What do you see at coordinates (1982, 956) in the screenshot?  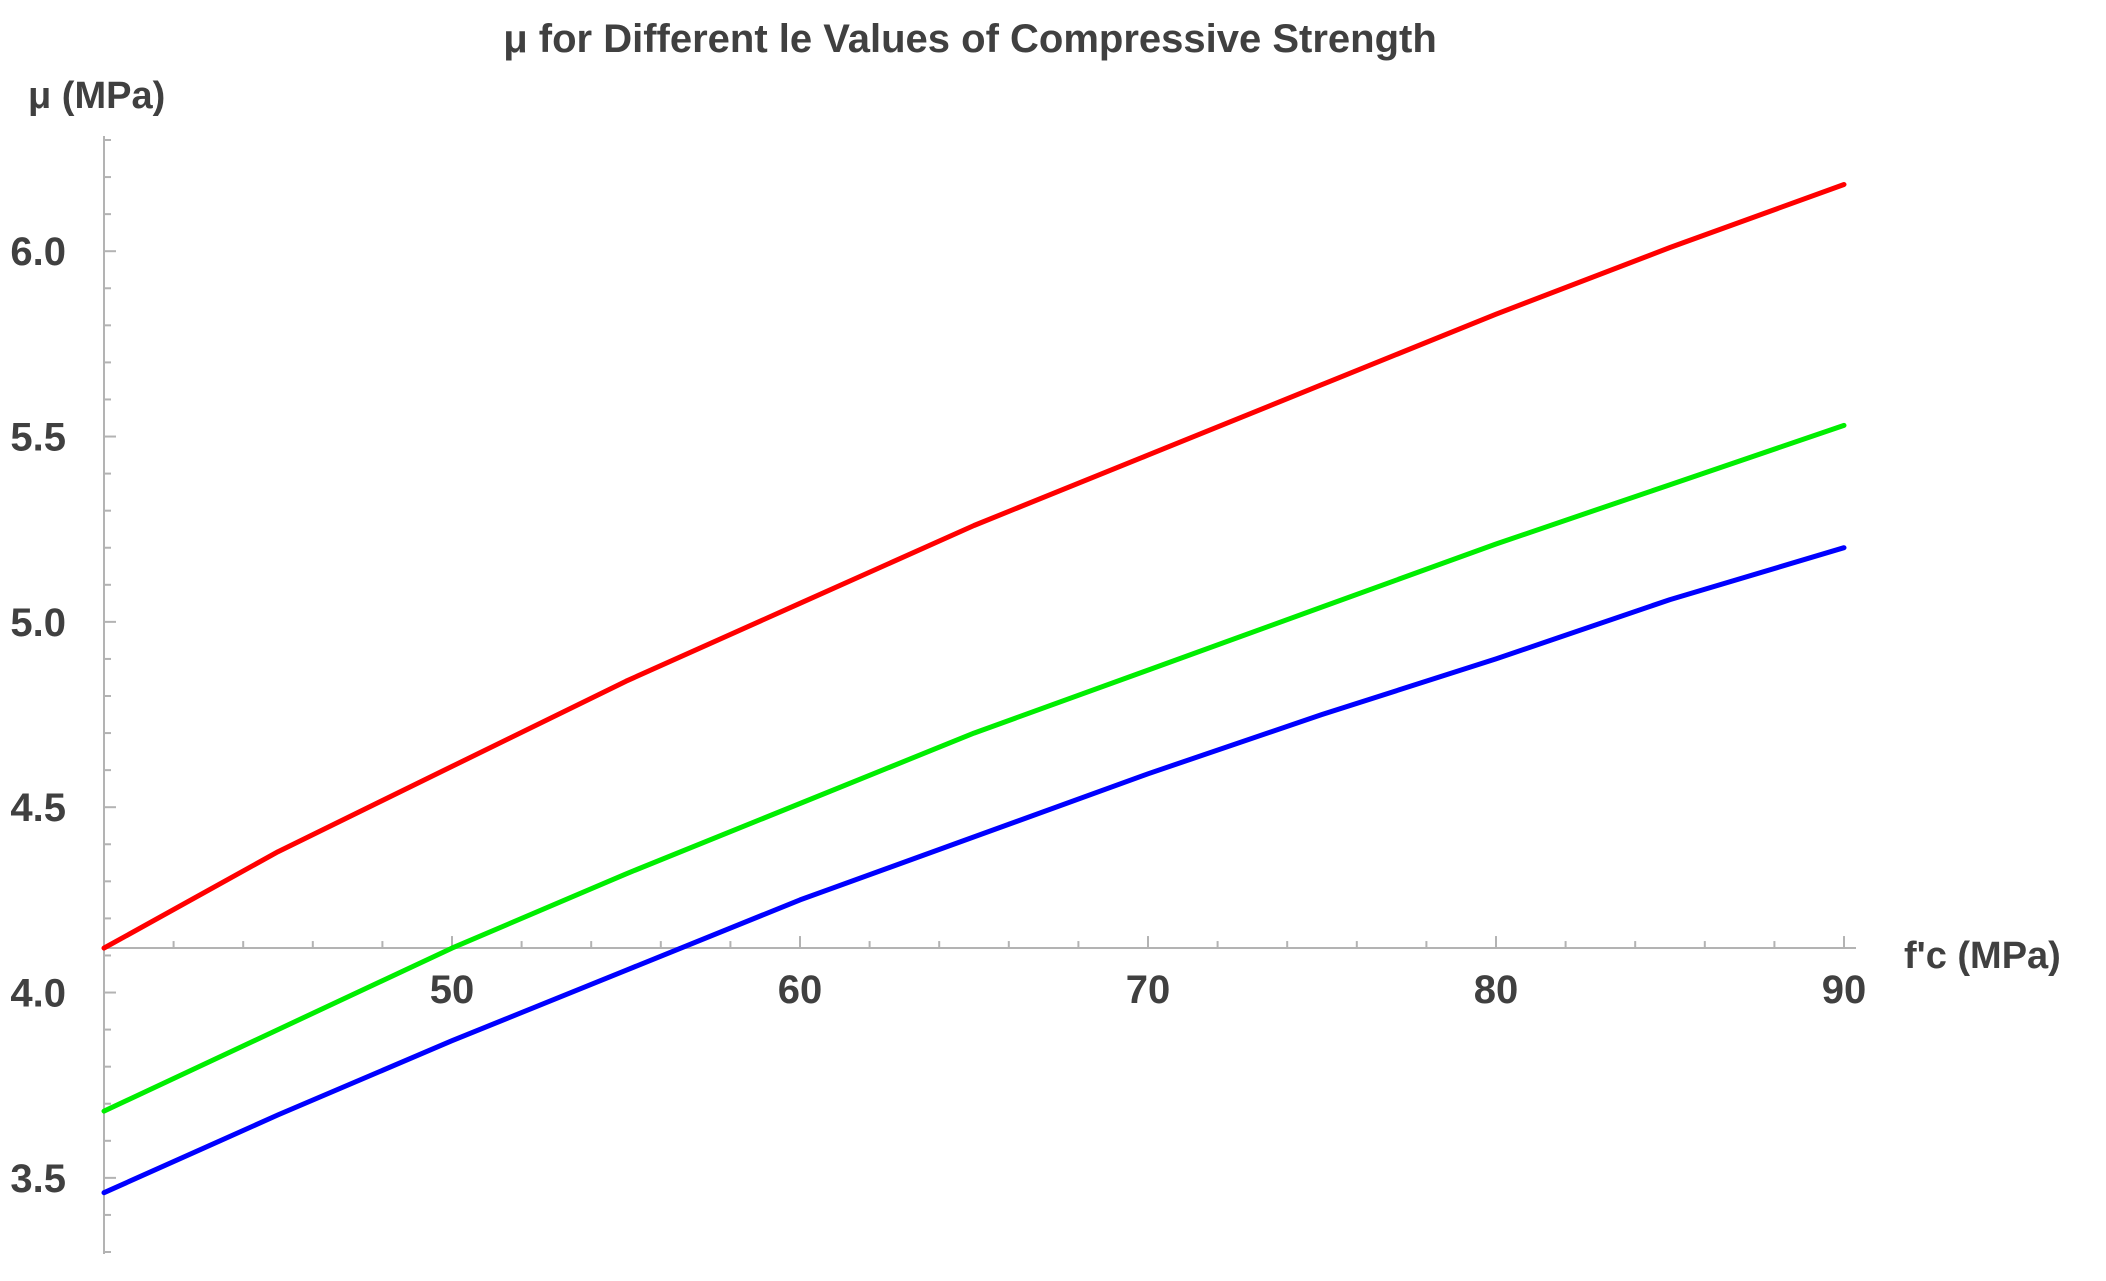 I see `x-axis-title: f'c (MPa)` at bounding box center [1982, 956].